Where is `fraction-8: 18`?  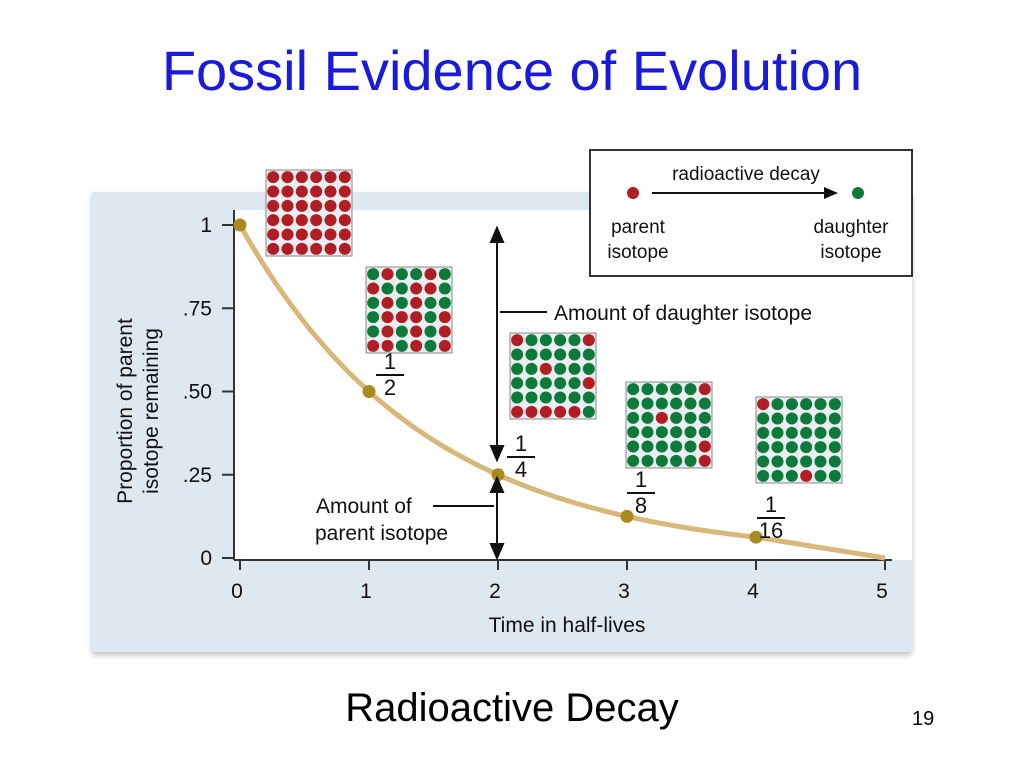 fraction-8: 18 is located at coordinates (641, 492).